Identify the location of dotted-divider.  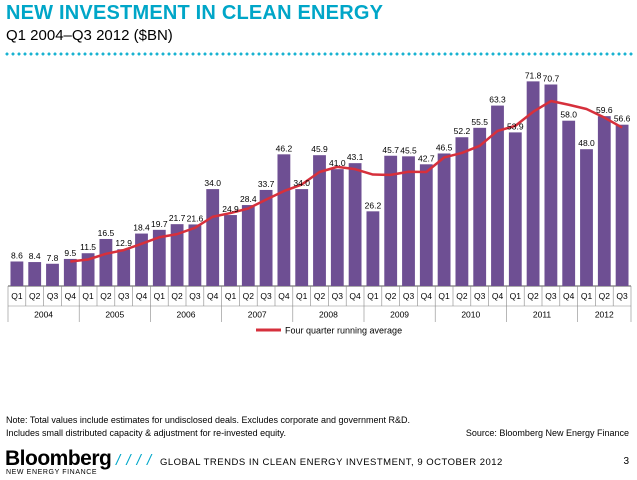
(318, 54).